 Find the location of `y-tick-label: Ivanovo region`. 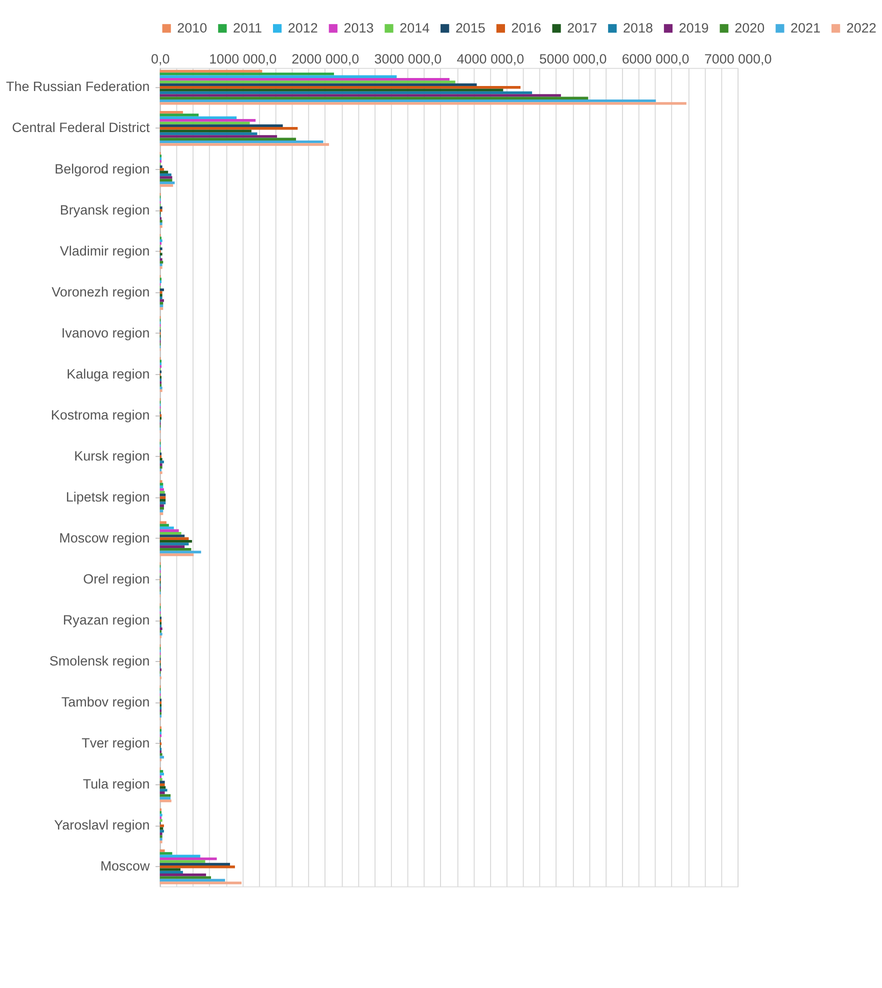

y-tick-label: Ivanovo region is located at coordinates (105, 332).